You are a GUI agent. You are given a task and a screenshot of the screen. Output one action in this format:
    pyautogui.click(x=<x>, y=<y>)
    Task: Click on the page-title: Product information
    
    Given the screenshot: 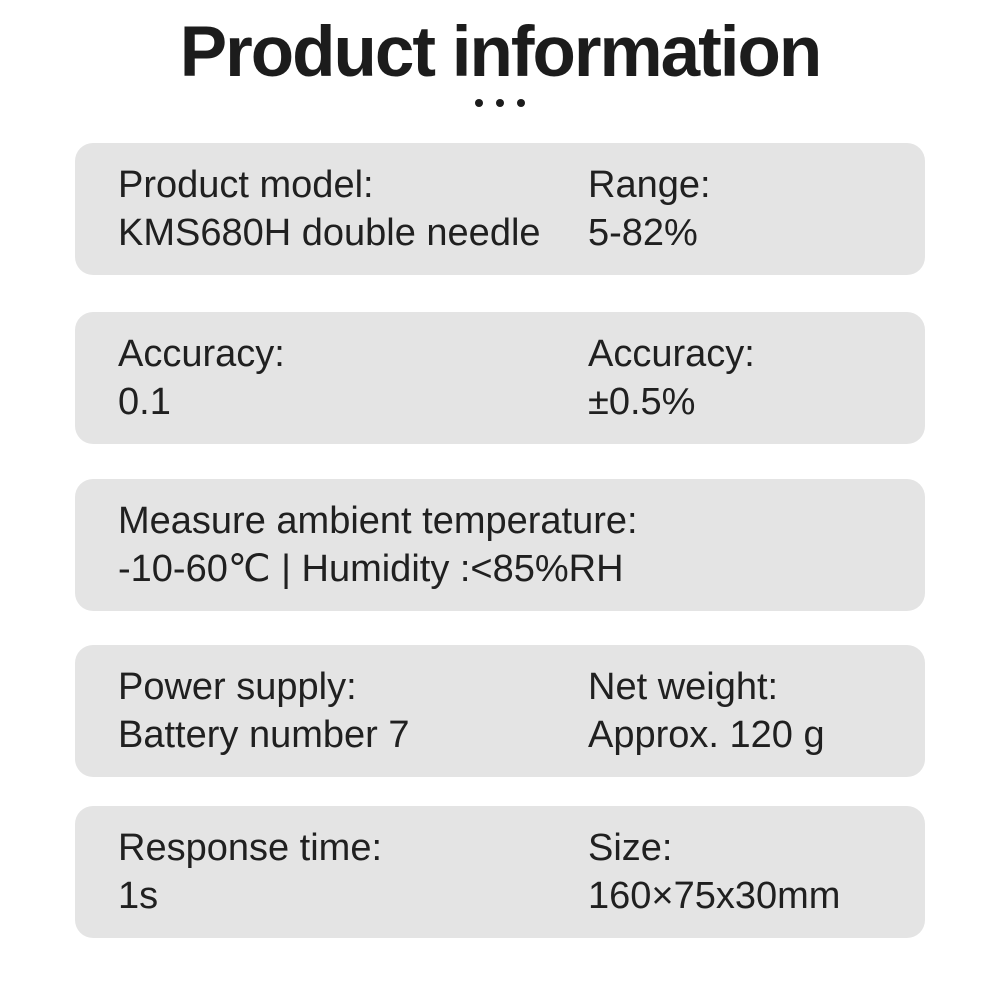 What is the action you would take?
    pyautogui.click(x=500, y=52)
    